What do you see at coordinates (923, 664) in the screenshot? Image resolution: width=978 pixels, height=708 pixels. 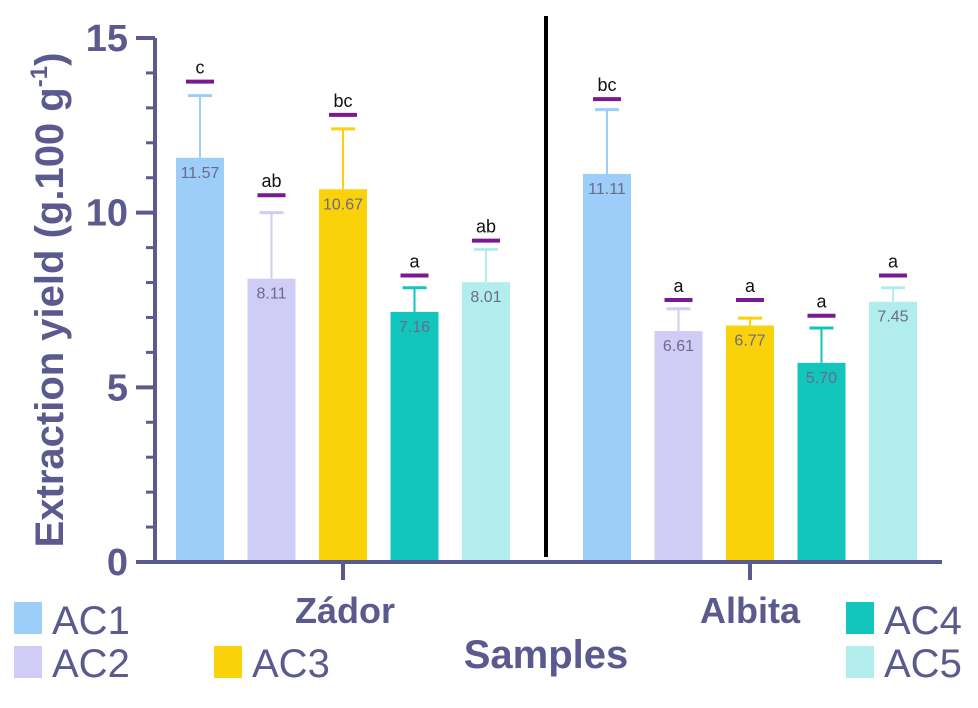 I see `legend-label-ac5: AC5` at bounding box center [923, 664].